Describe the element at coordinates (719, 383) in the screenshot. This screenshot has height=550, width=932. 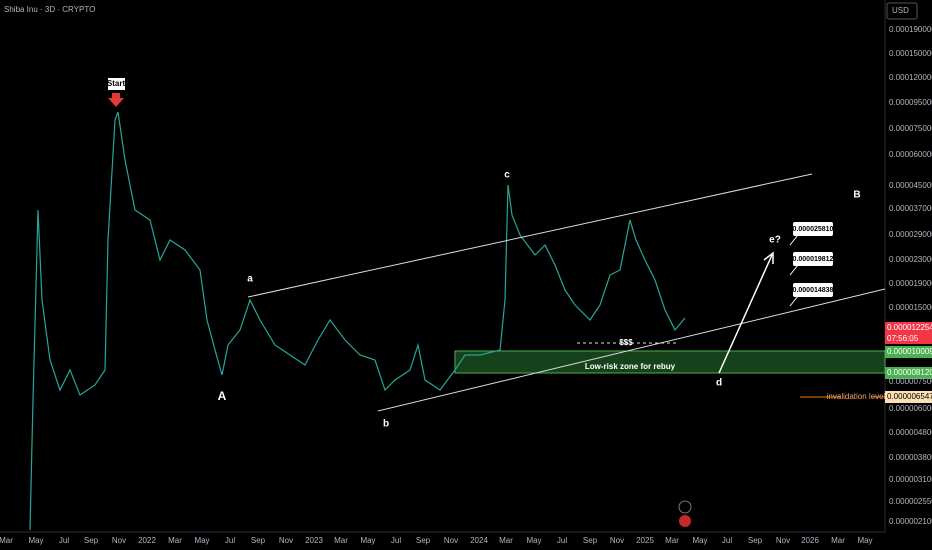
I see `wave-label: d` at that location.